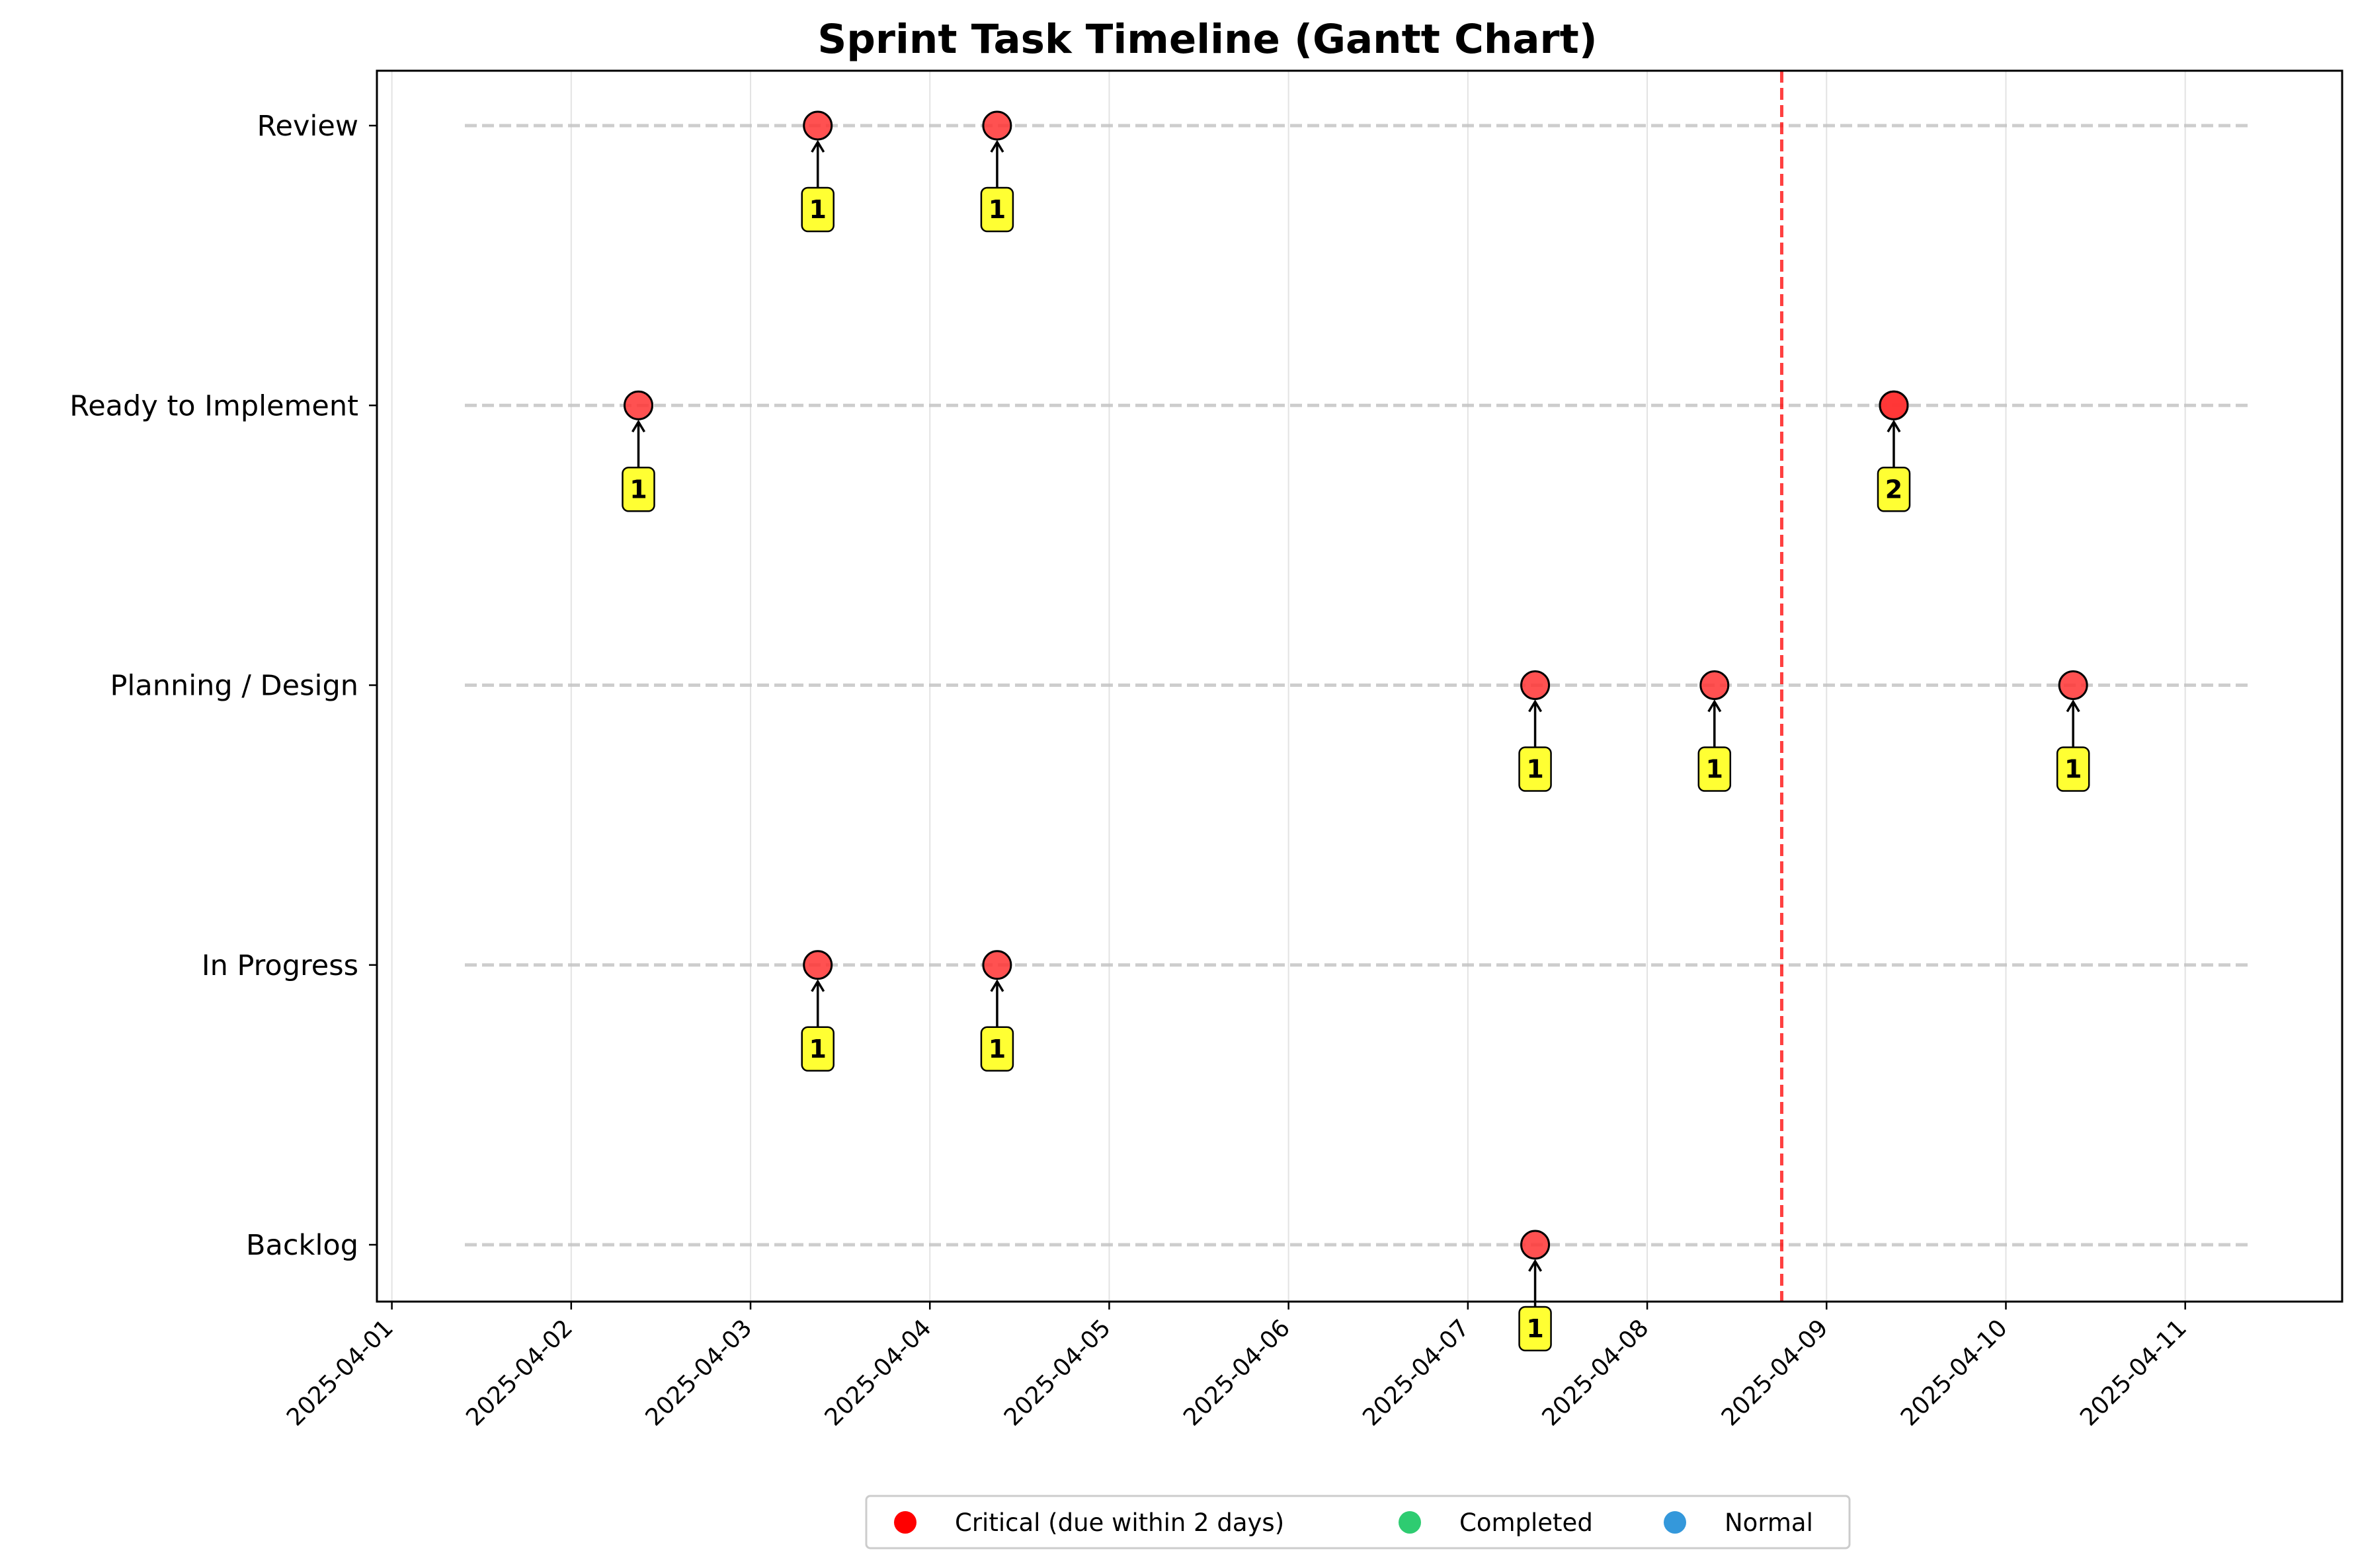 This screenshot has width=2360, height=1568. I want to click on x-tick-label: 2025-04-10, so click(1954, 1372).